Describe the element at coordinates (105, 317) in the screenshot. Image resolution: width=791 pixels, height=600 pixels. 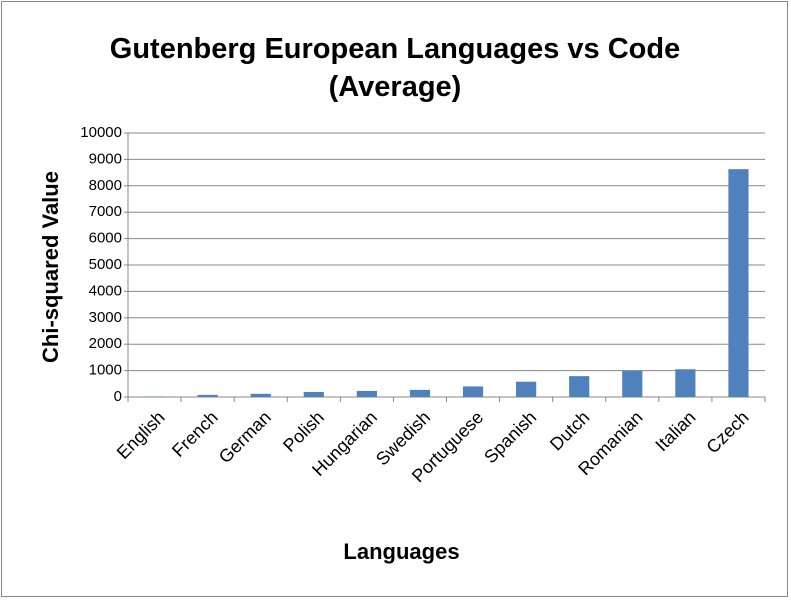
I see `y-tick-label: 3000` at that location.